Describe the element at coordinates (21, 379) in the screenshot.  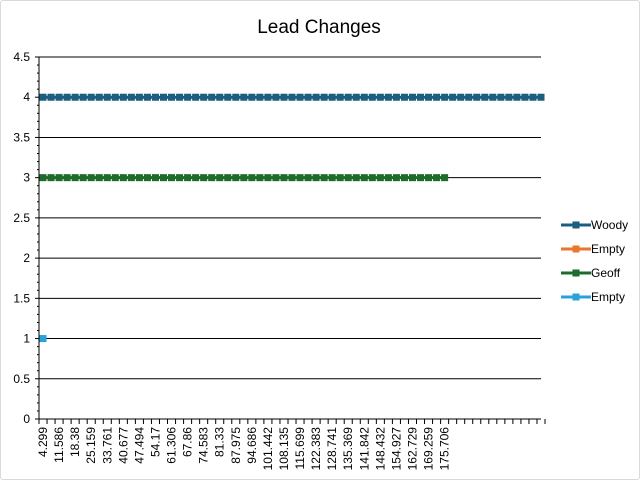
I see `y-tick-label: 0.5` at that location.